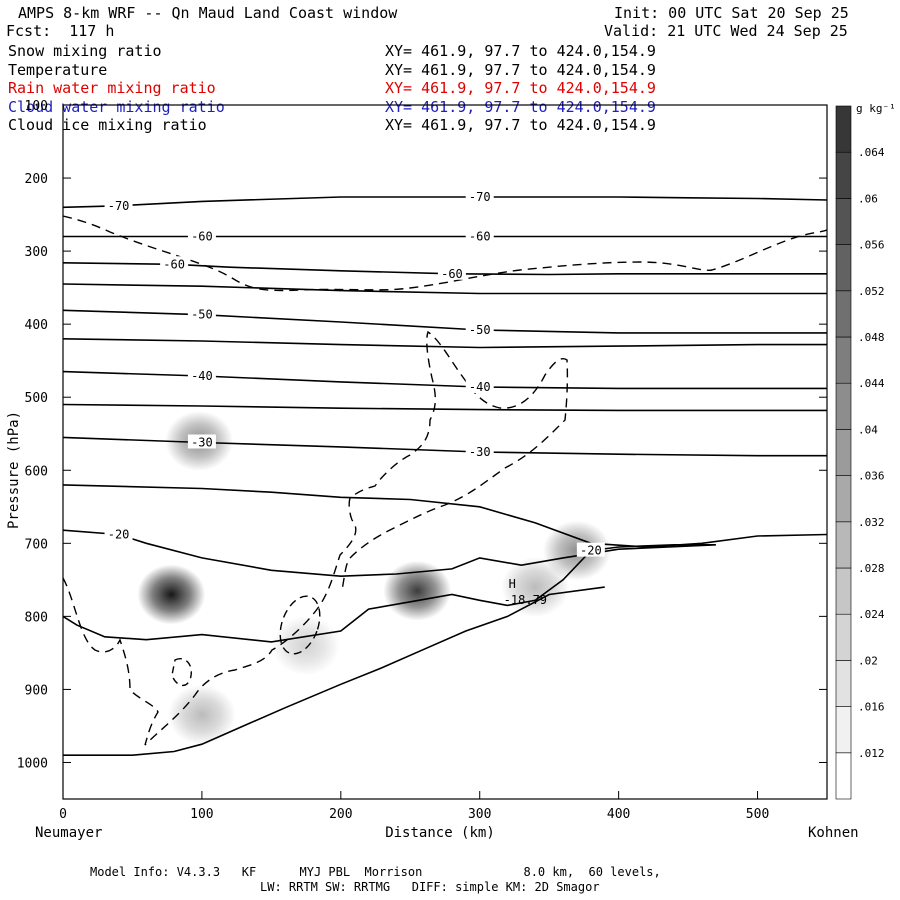  Describe the element at coordinates (868, 660) in the screenshot. I see `colorbar-tick-label: .02` at that location.